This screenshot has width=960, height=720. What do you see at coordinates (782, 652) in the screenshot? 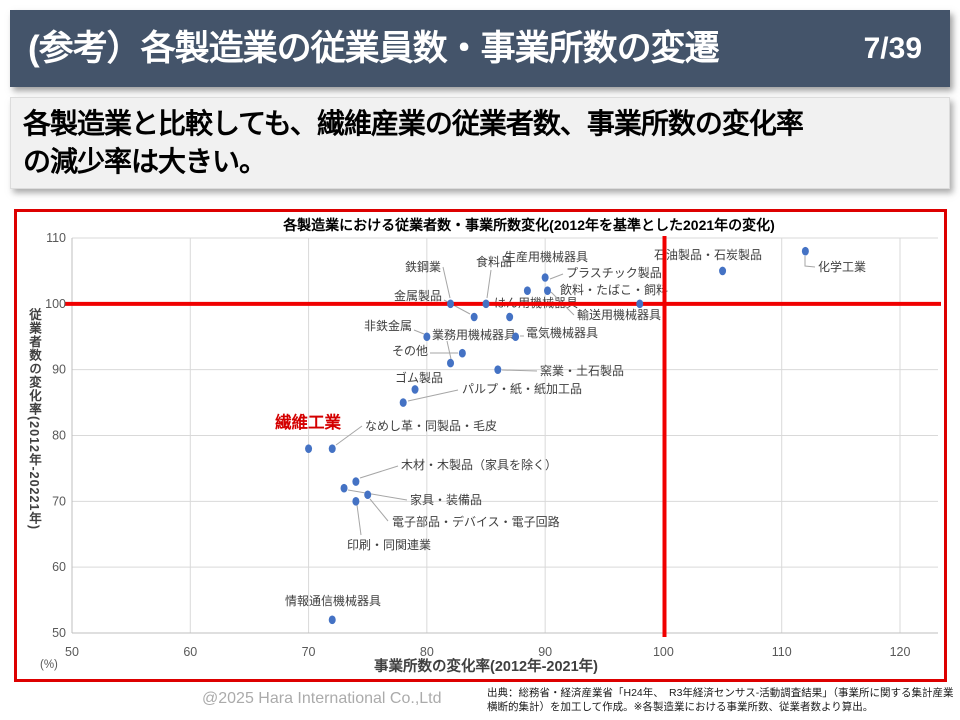
I see `x-tick-label: 110` at bounding box center [782, 652].